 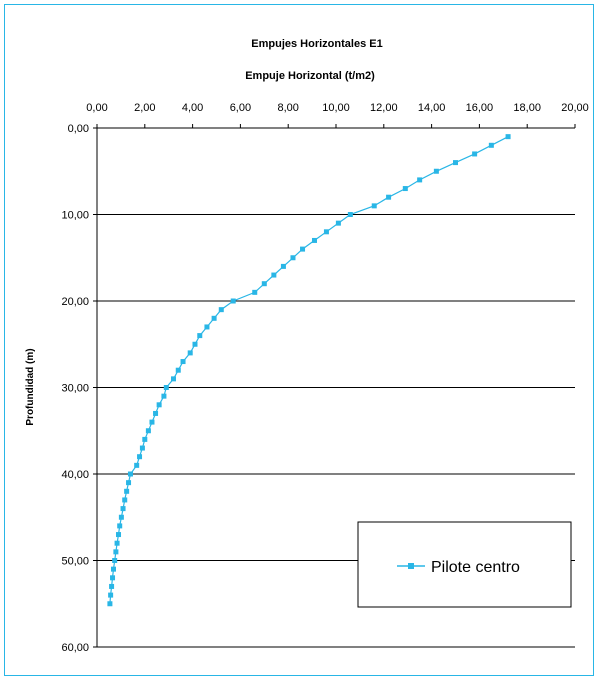 I want to click on y-tick-label: 60,00, so click(x=75, y=648).